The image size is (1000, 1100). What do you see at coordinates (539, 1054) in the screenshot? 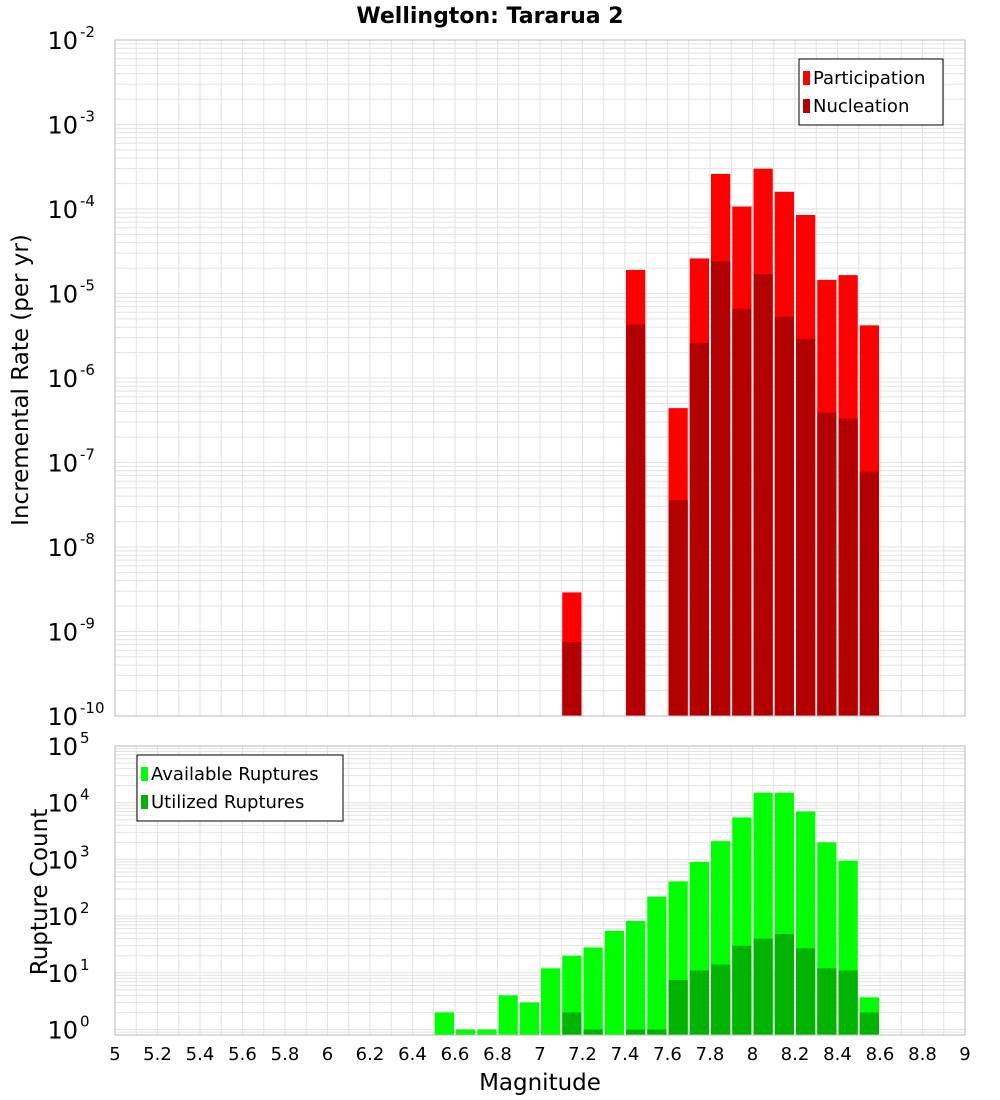
I see `x-tick-label: 7` at bounding box center [539, 1054].